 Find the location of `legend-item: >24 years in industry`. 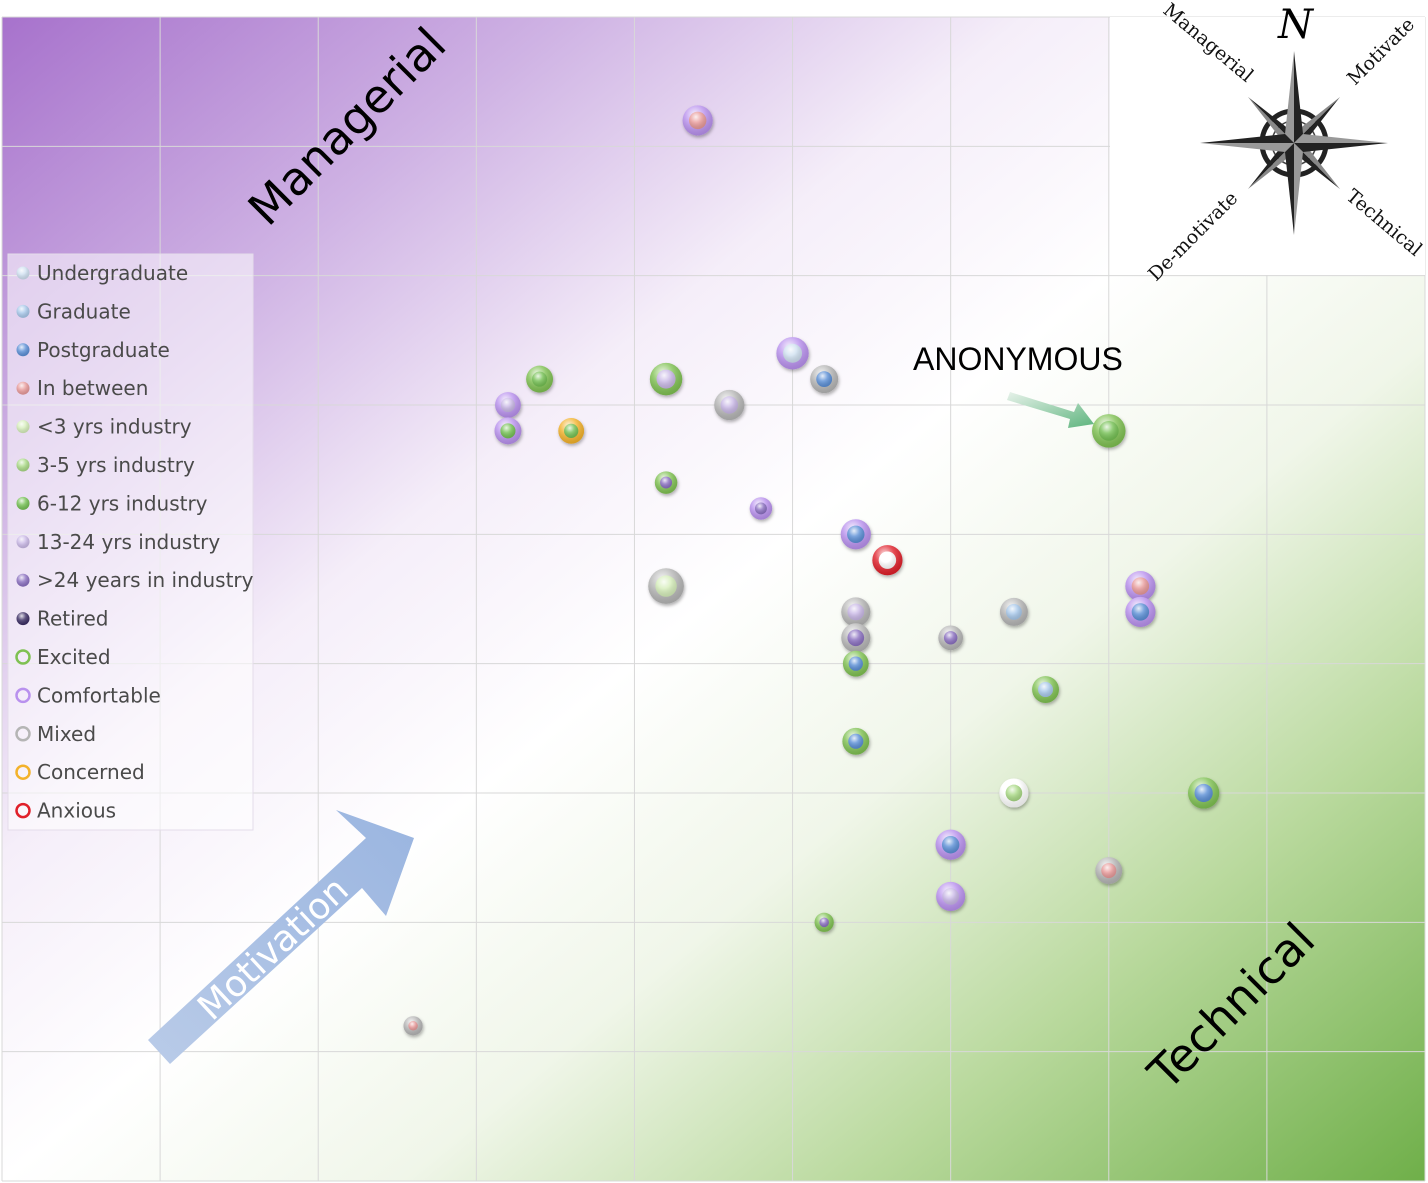

legend-item: >24 years in industry is located at coordinates (135, 580).